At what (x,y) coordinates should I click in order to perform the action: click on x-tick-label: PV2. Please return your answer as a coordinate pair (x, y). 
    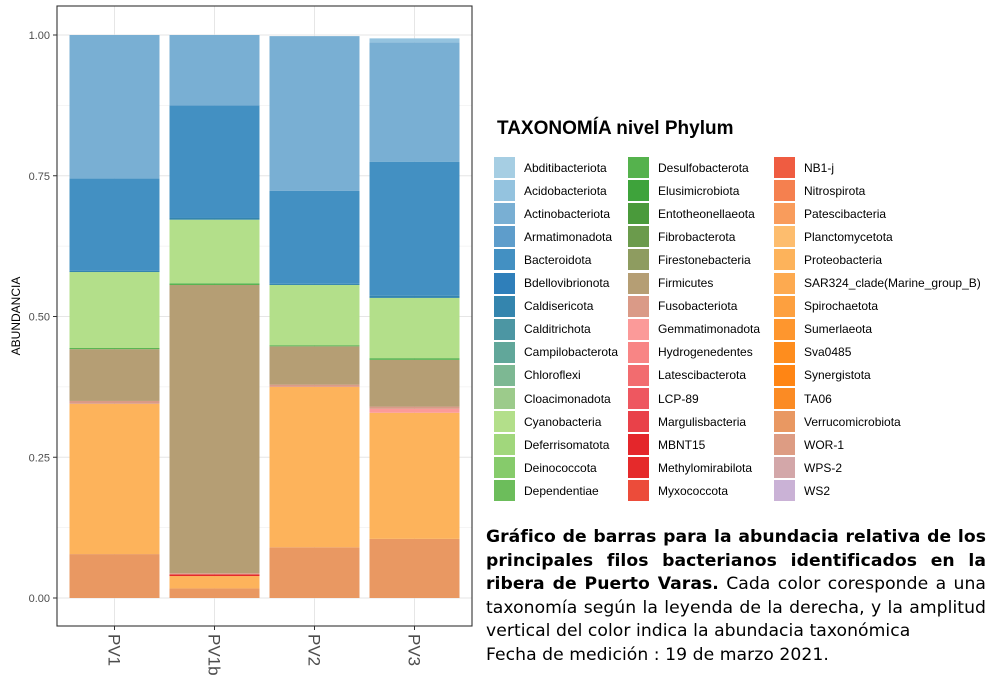
    Looking at the image, I should click on (314, 650).